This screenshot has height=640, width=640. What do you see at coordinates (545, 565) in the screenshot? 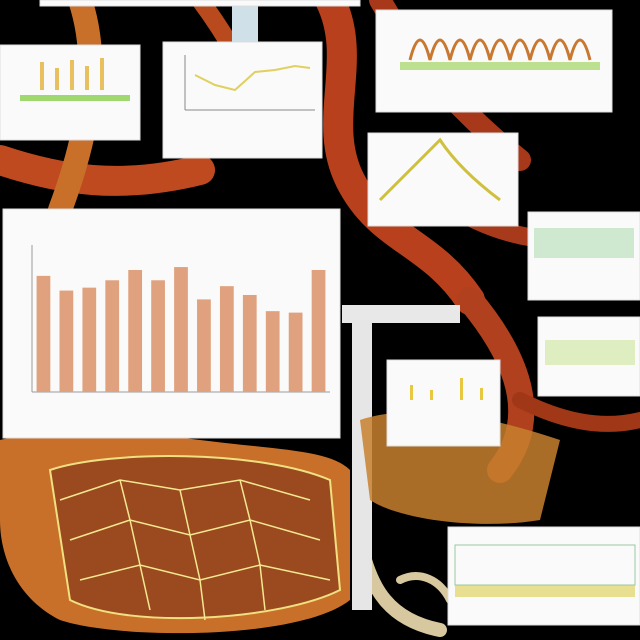
I see `mini-grid` at bounding box center [545, 565].